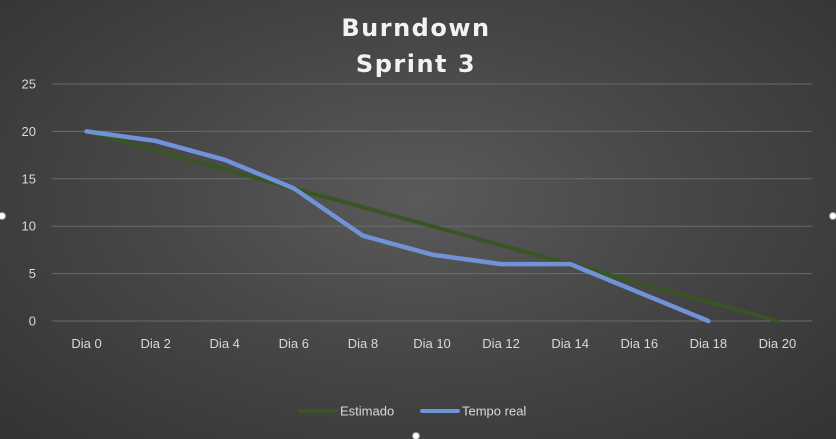 The height and width of the screenshot is (439, 836). I want to click on x-tick-label: Dia 10, so click(432, 343).